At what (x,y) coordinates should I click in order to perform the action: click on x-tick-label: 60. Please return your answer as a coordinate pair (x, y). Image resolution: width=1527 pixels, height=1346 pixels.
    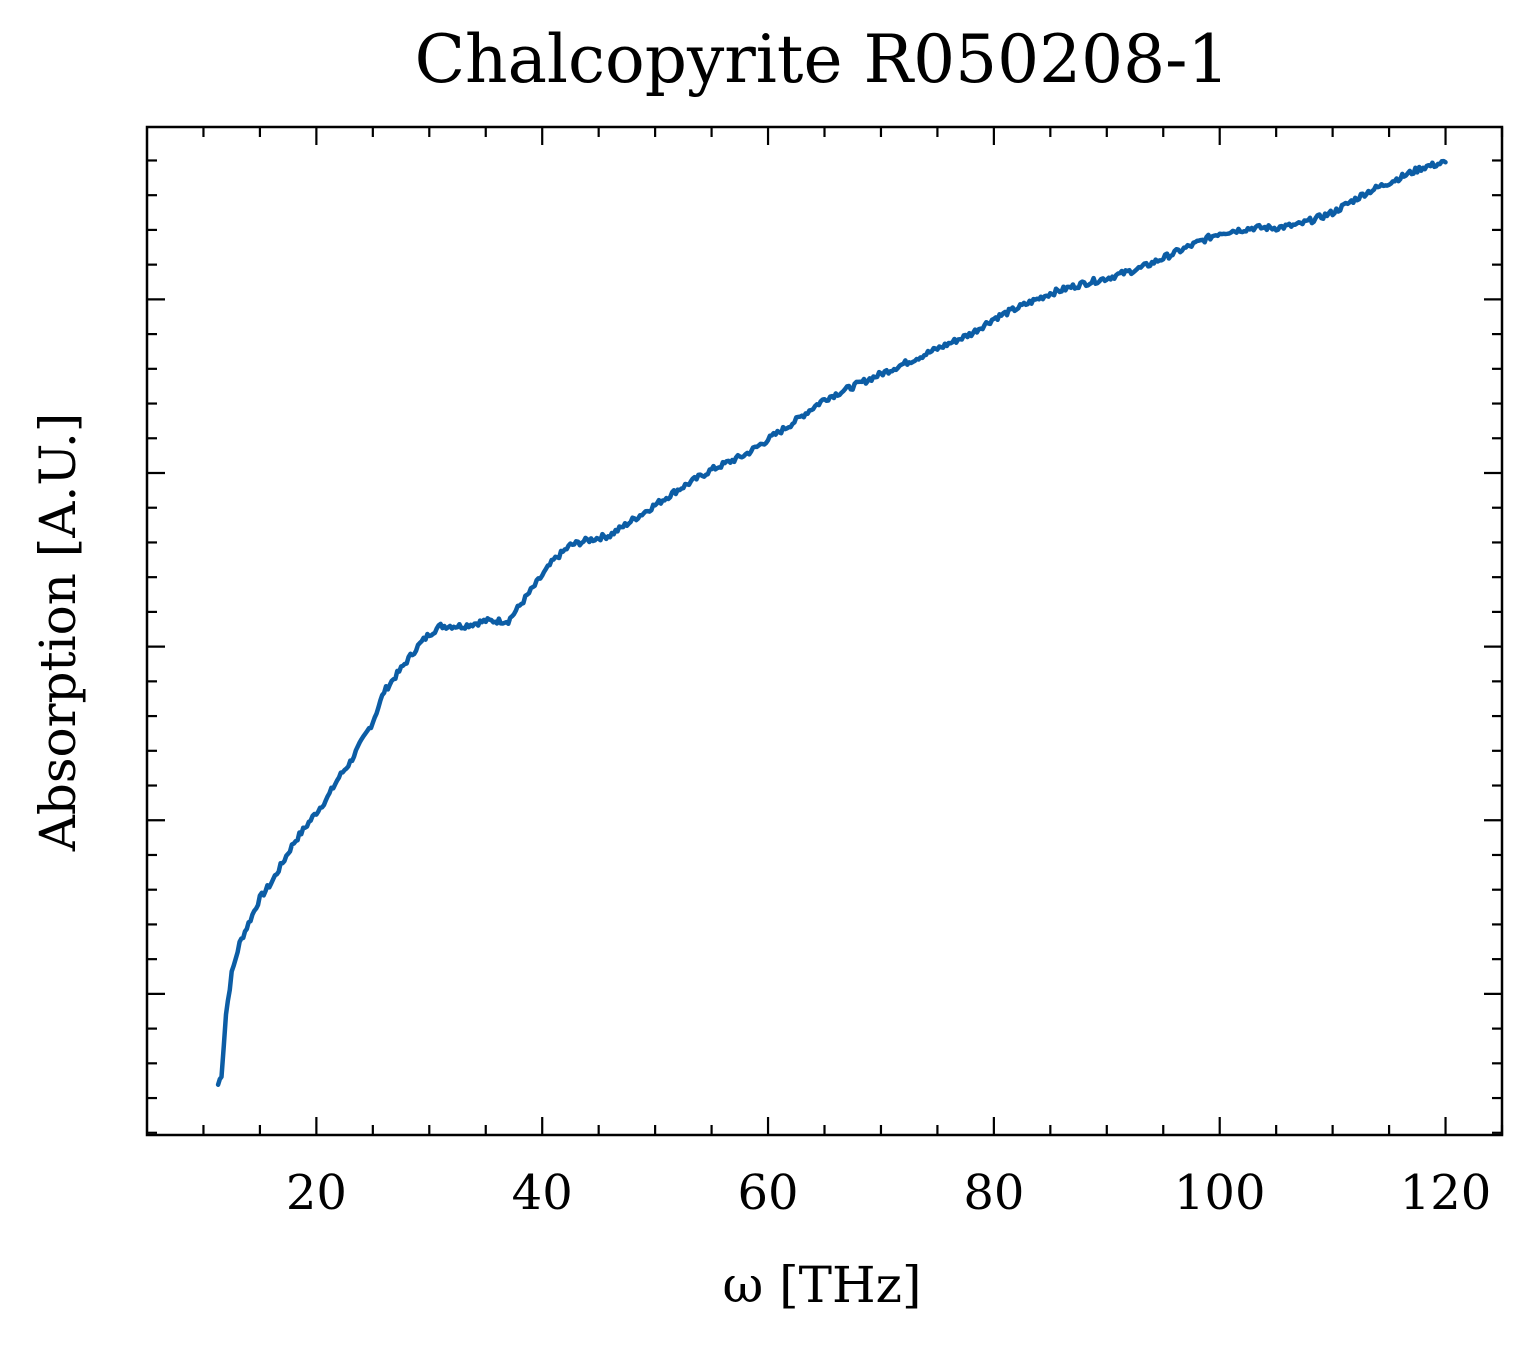
    Looking at the image, I should click on (768, 1193).